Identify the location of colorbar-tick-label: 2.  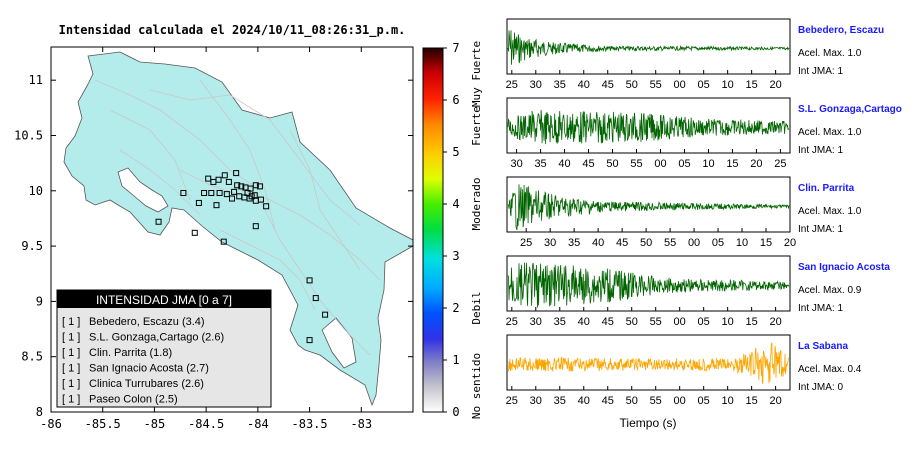
(455, 308).